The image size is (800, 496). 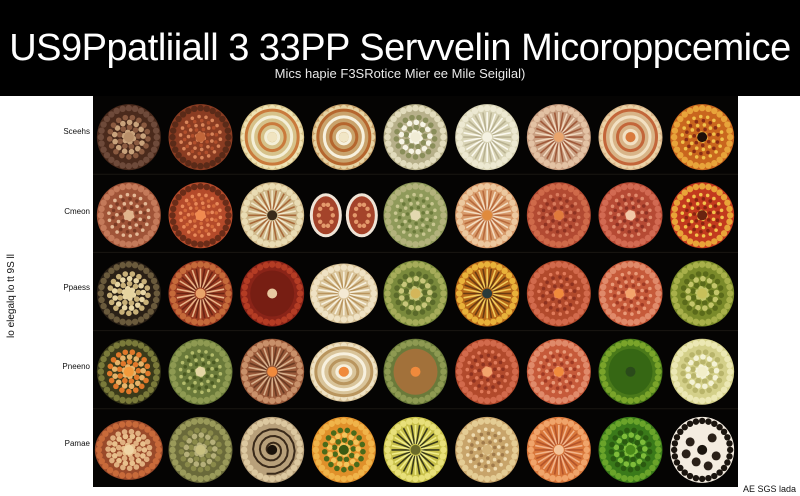 I want to click on specimen-ring, so click(x=630, y=137).